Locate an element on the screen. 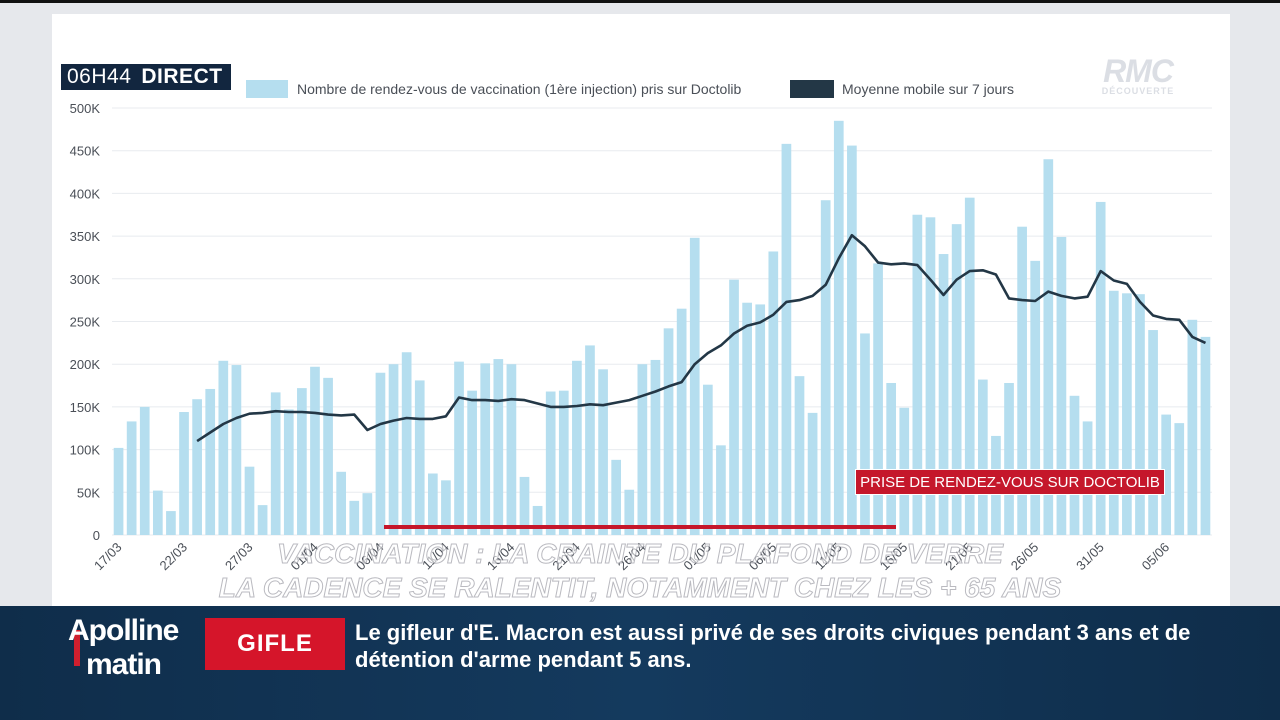 The height and width of the screenshot is (720, 1280). show-logo-accent is located at coordinates (77, 648).